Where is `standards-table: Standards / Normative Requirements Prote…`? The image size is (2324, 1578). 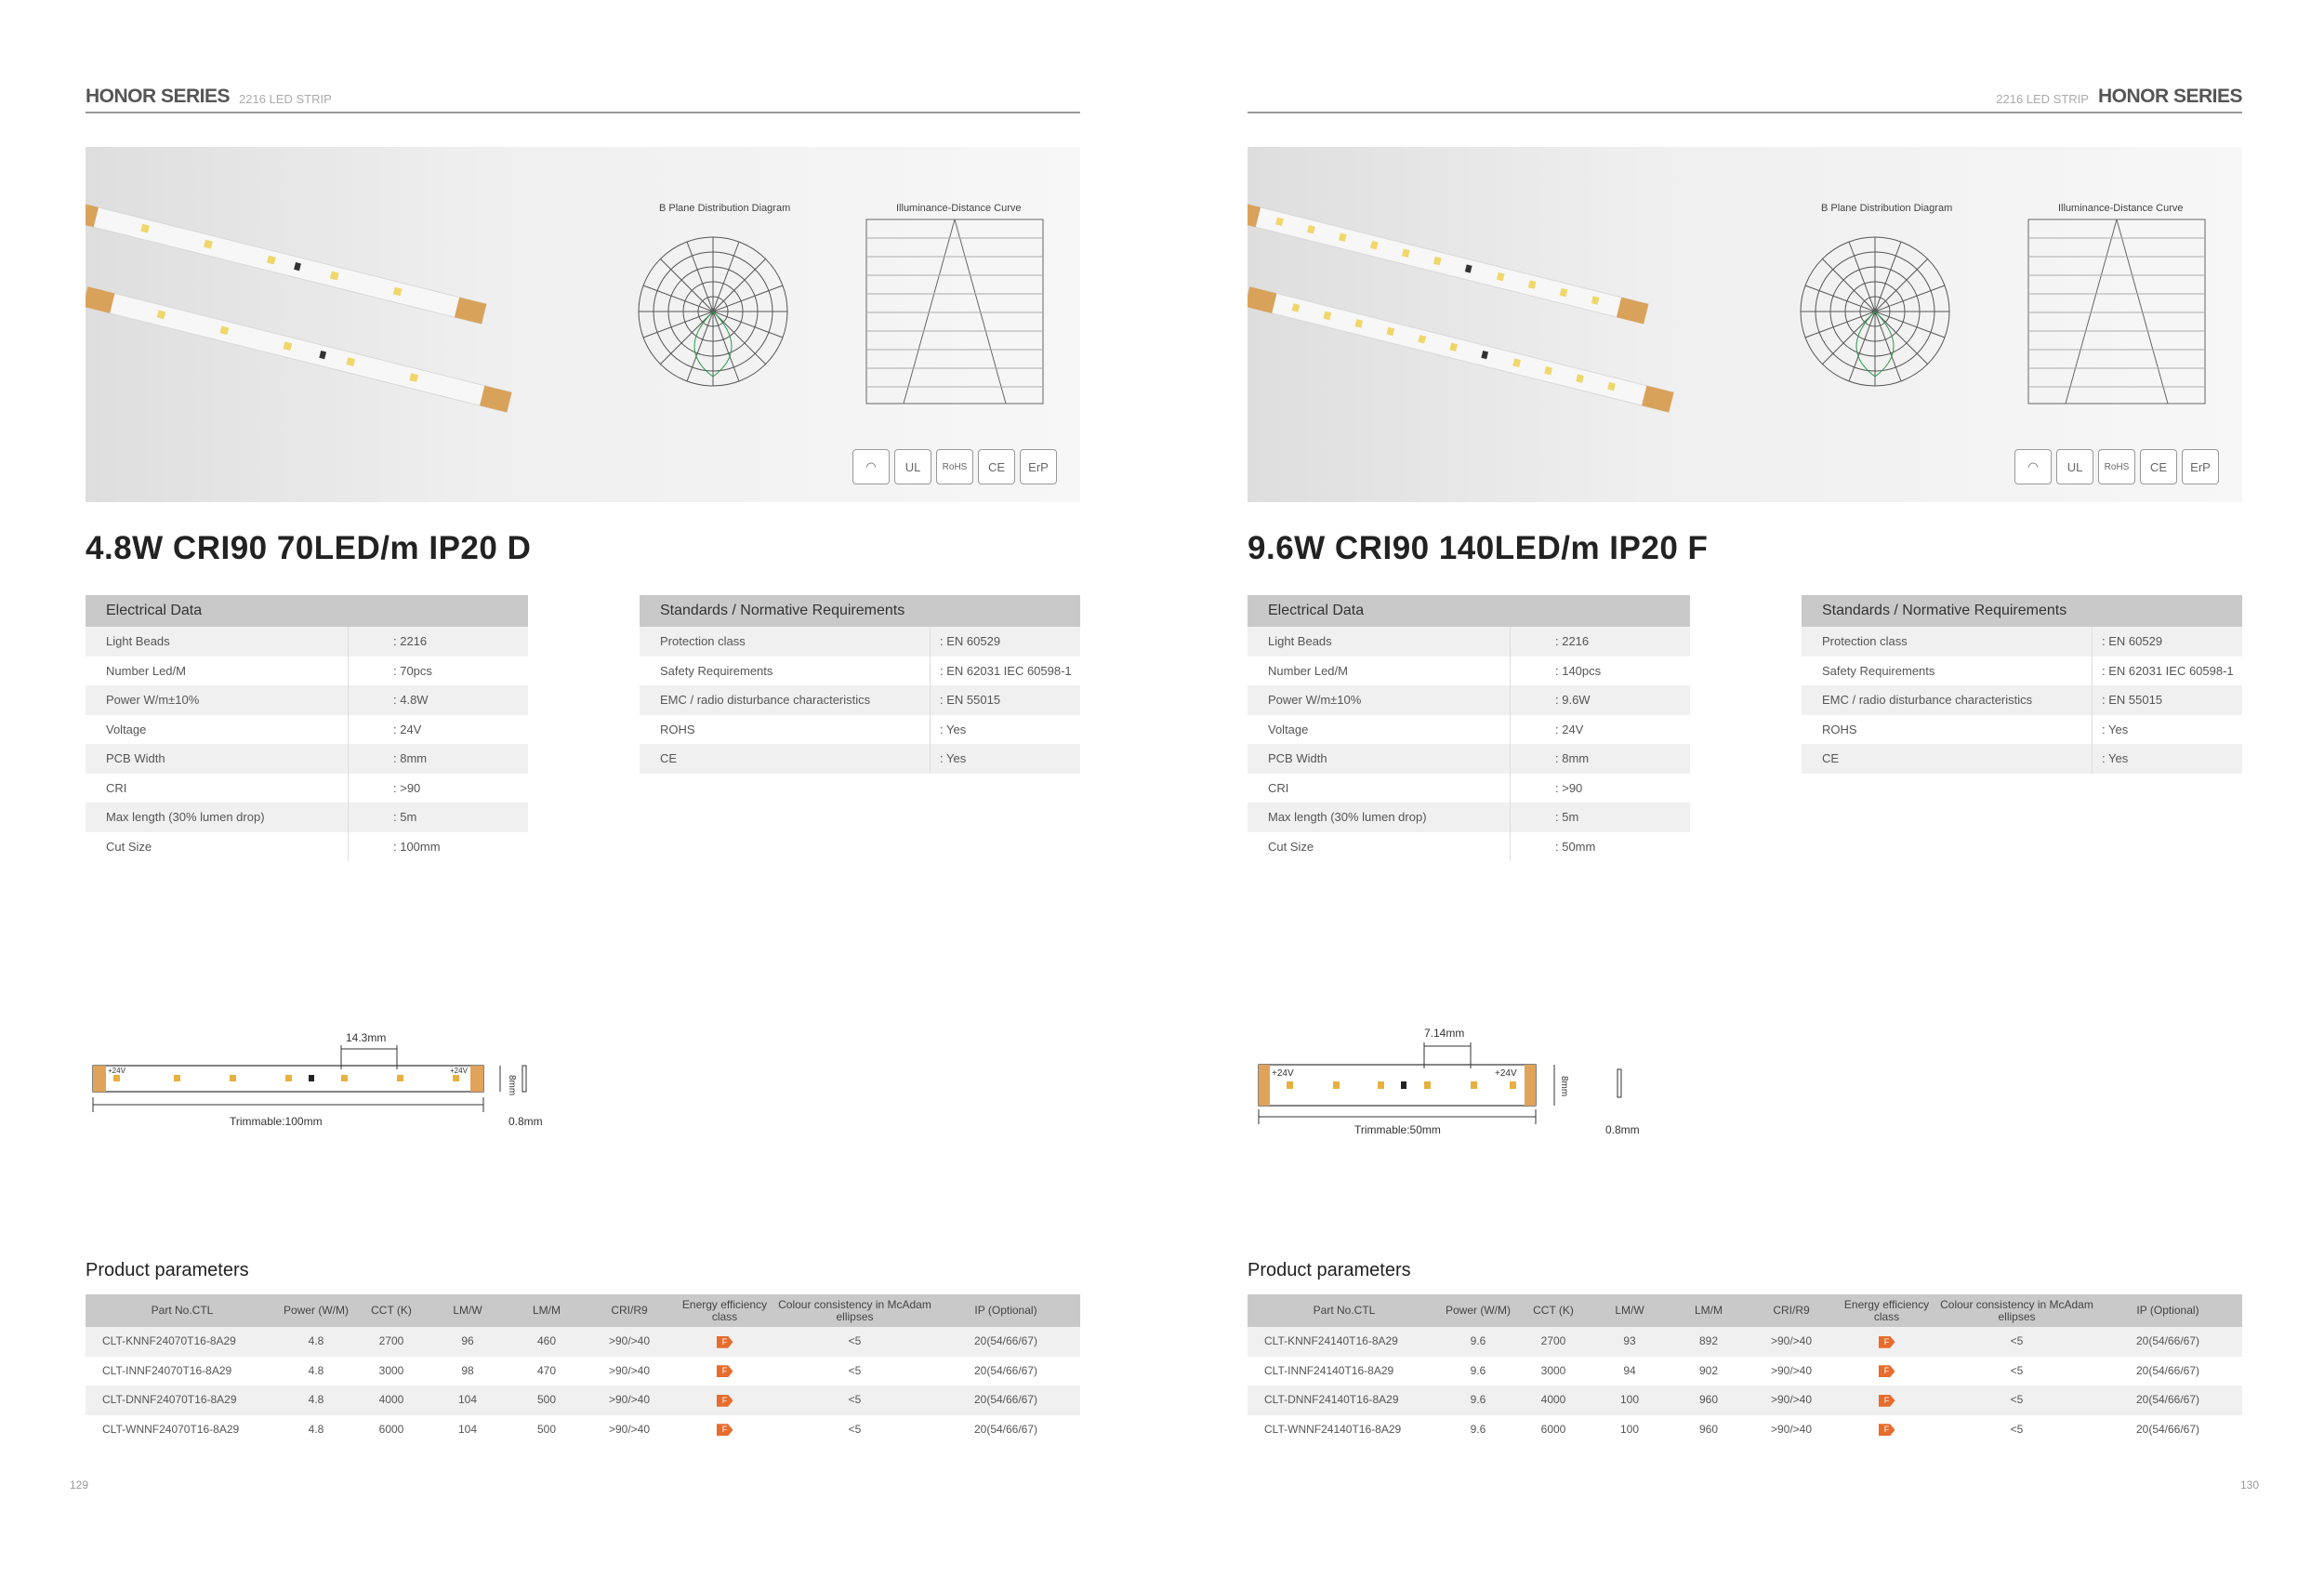 standards-table: Standards / Normative Requirements Prote… is located at coordinates (2022, 684).